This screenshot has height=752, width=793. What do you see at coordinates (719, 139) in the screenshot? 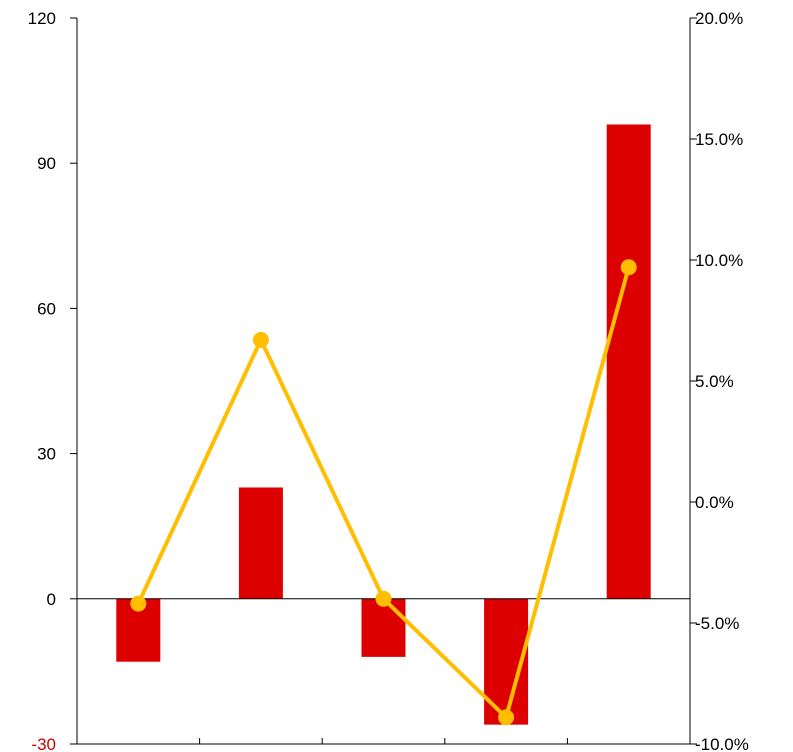
I see `y-right-tick-label-5: 15.0%` at bounding box center [719, 139].